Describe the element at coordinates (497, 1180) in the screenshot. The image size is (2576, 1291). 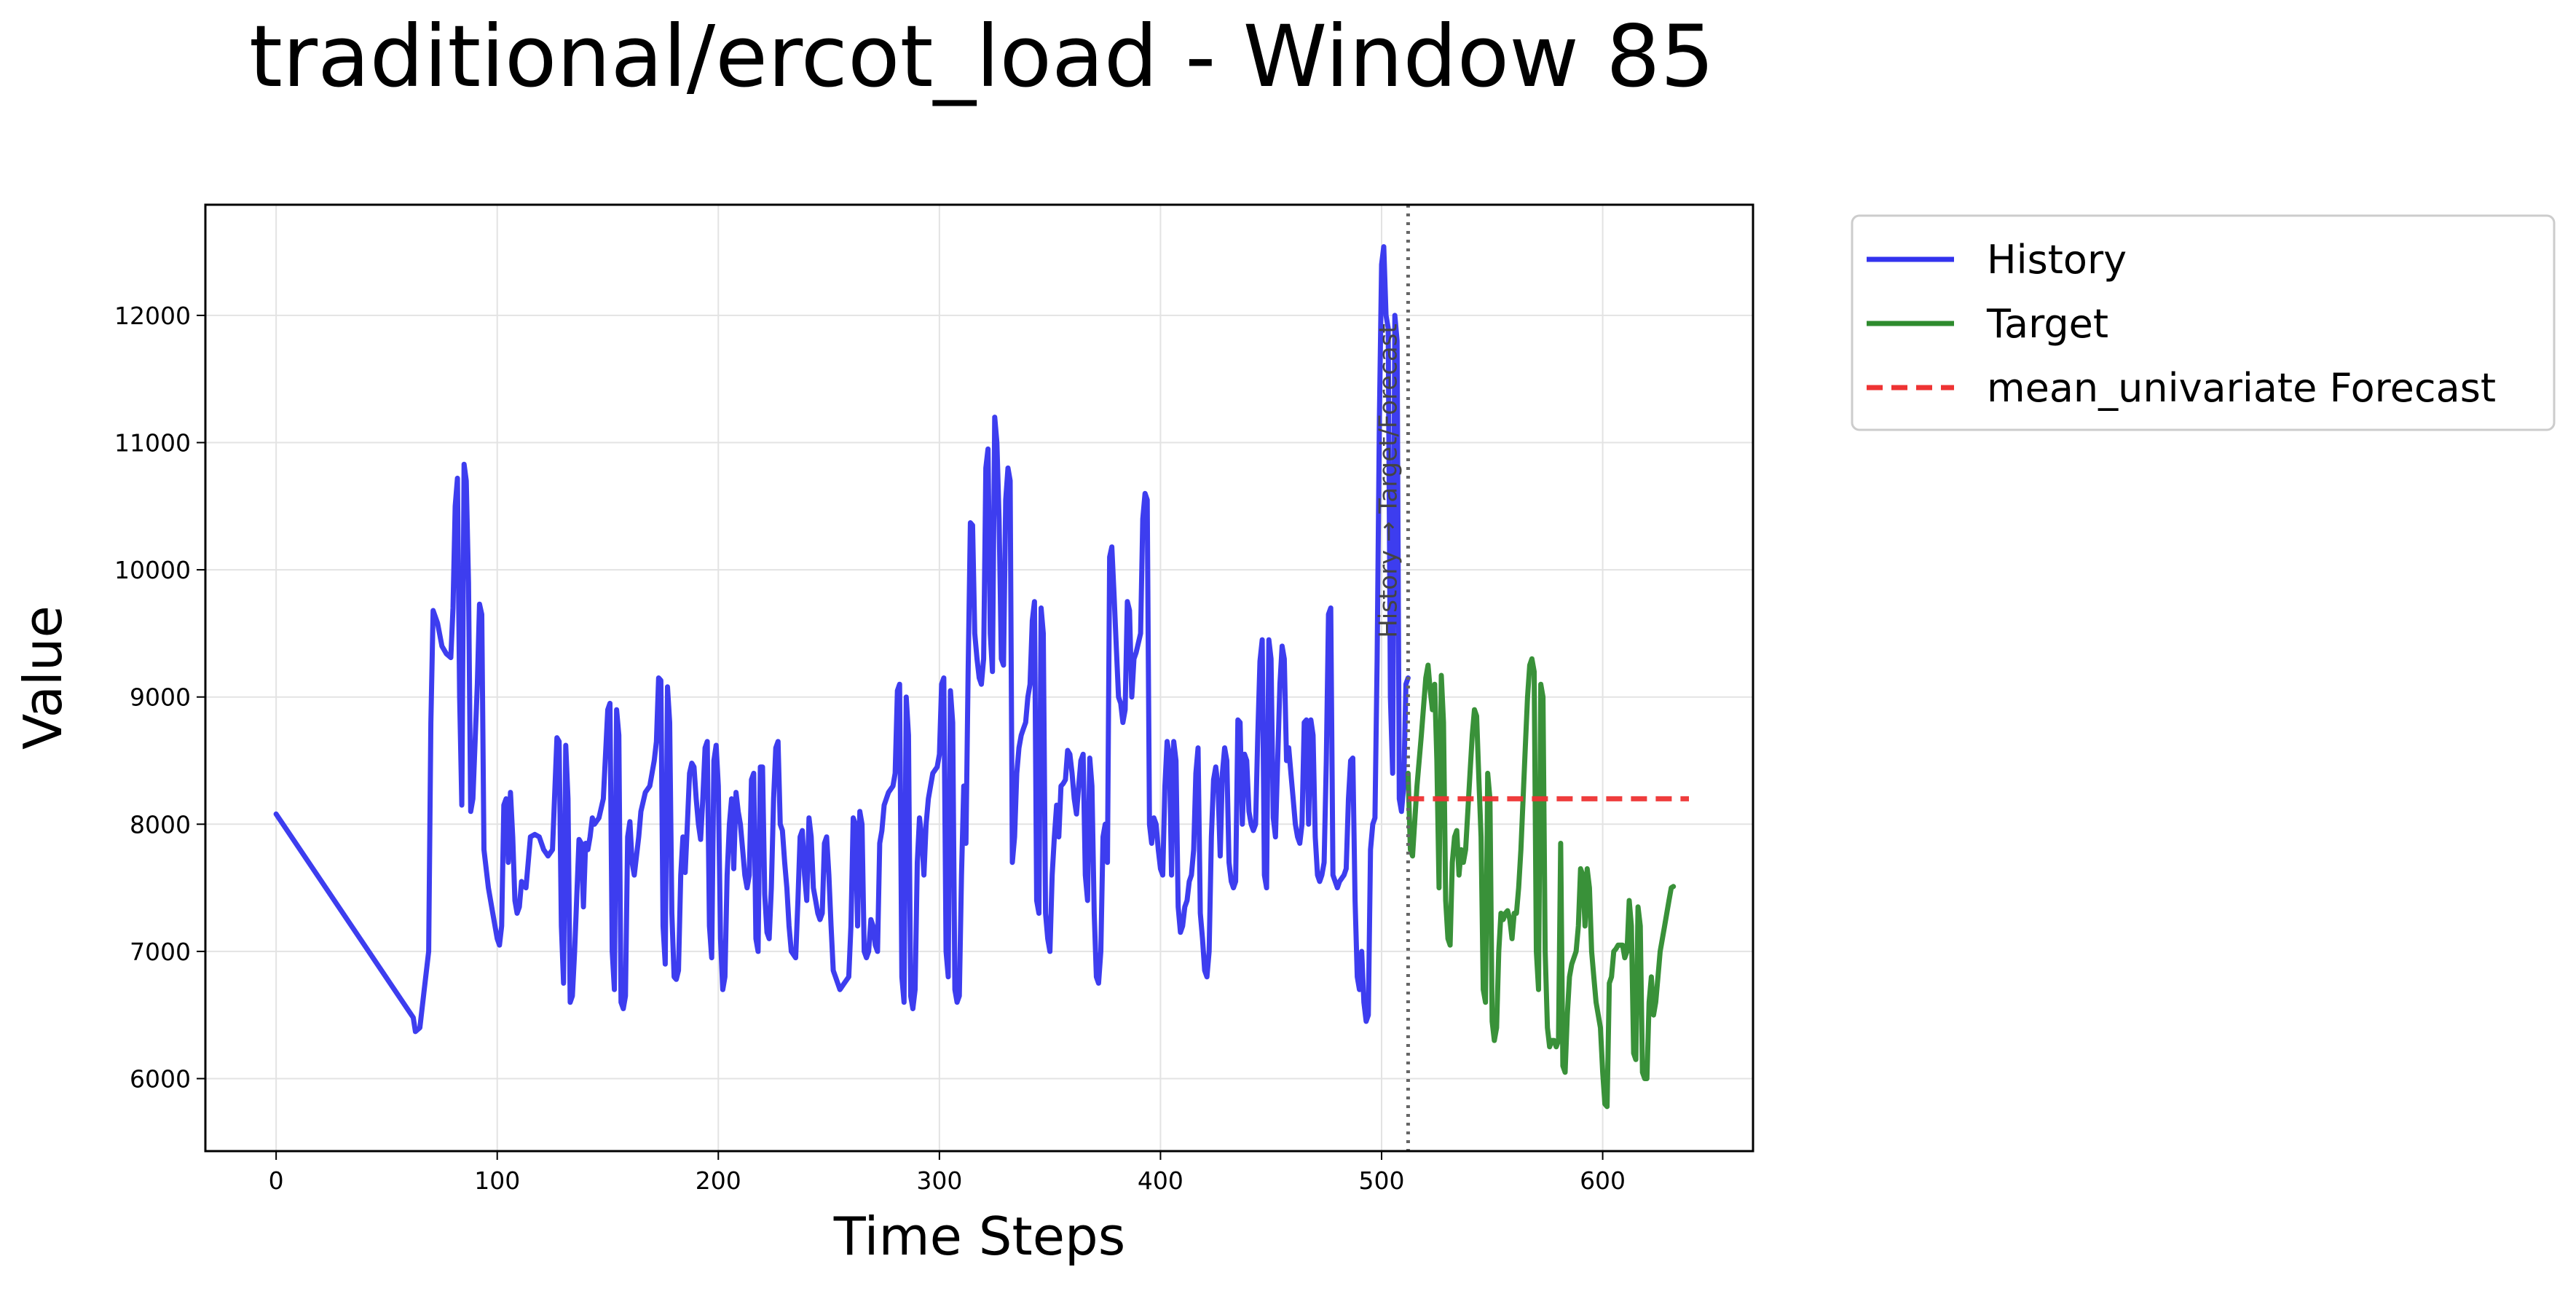
I see `x-tick-label: 100` at that location.